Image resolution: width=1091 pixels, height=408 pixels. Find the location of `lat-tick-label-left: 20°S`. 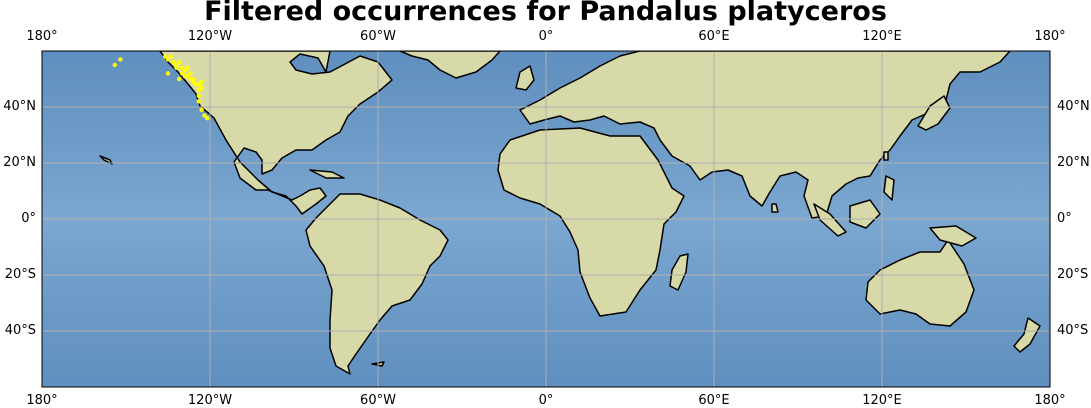

lat-tick-label-left: 20°S is located at coordinates (20, 274).